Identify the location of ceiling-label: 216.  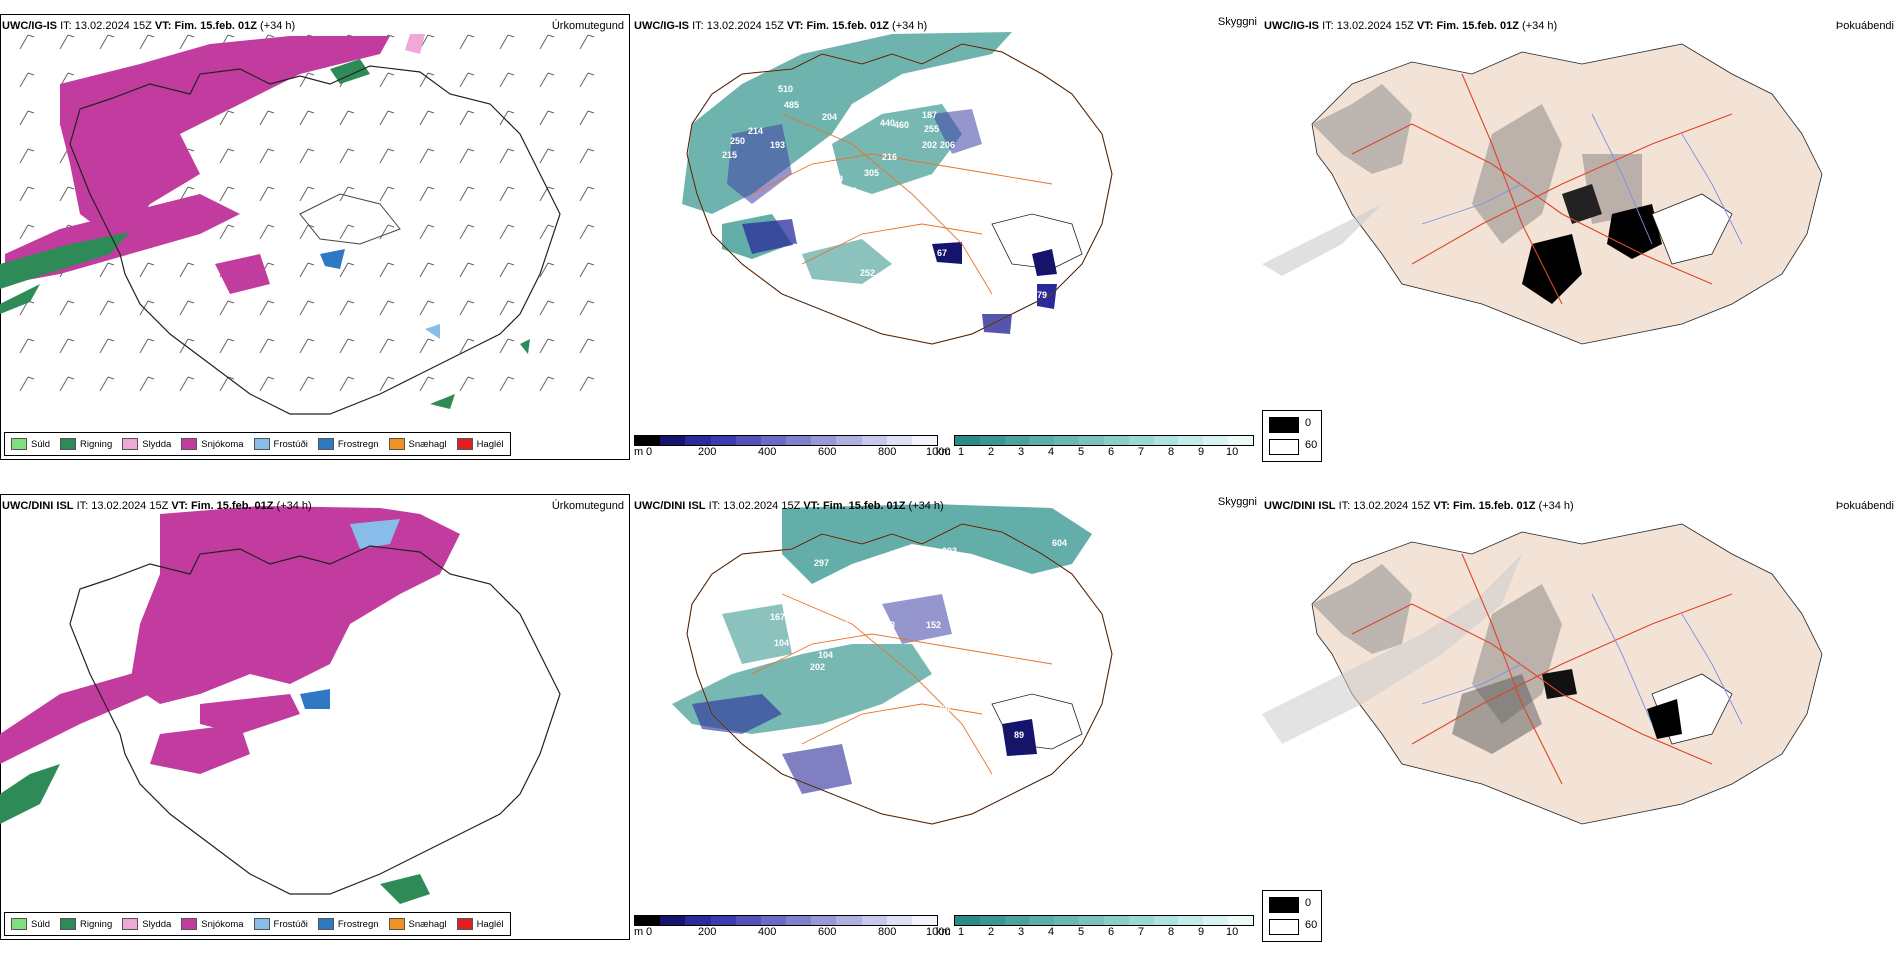
(889, 157).